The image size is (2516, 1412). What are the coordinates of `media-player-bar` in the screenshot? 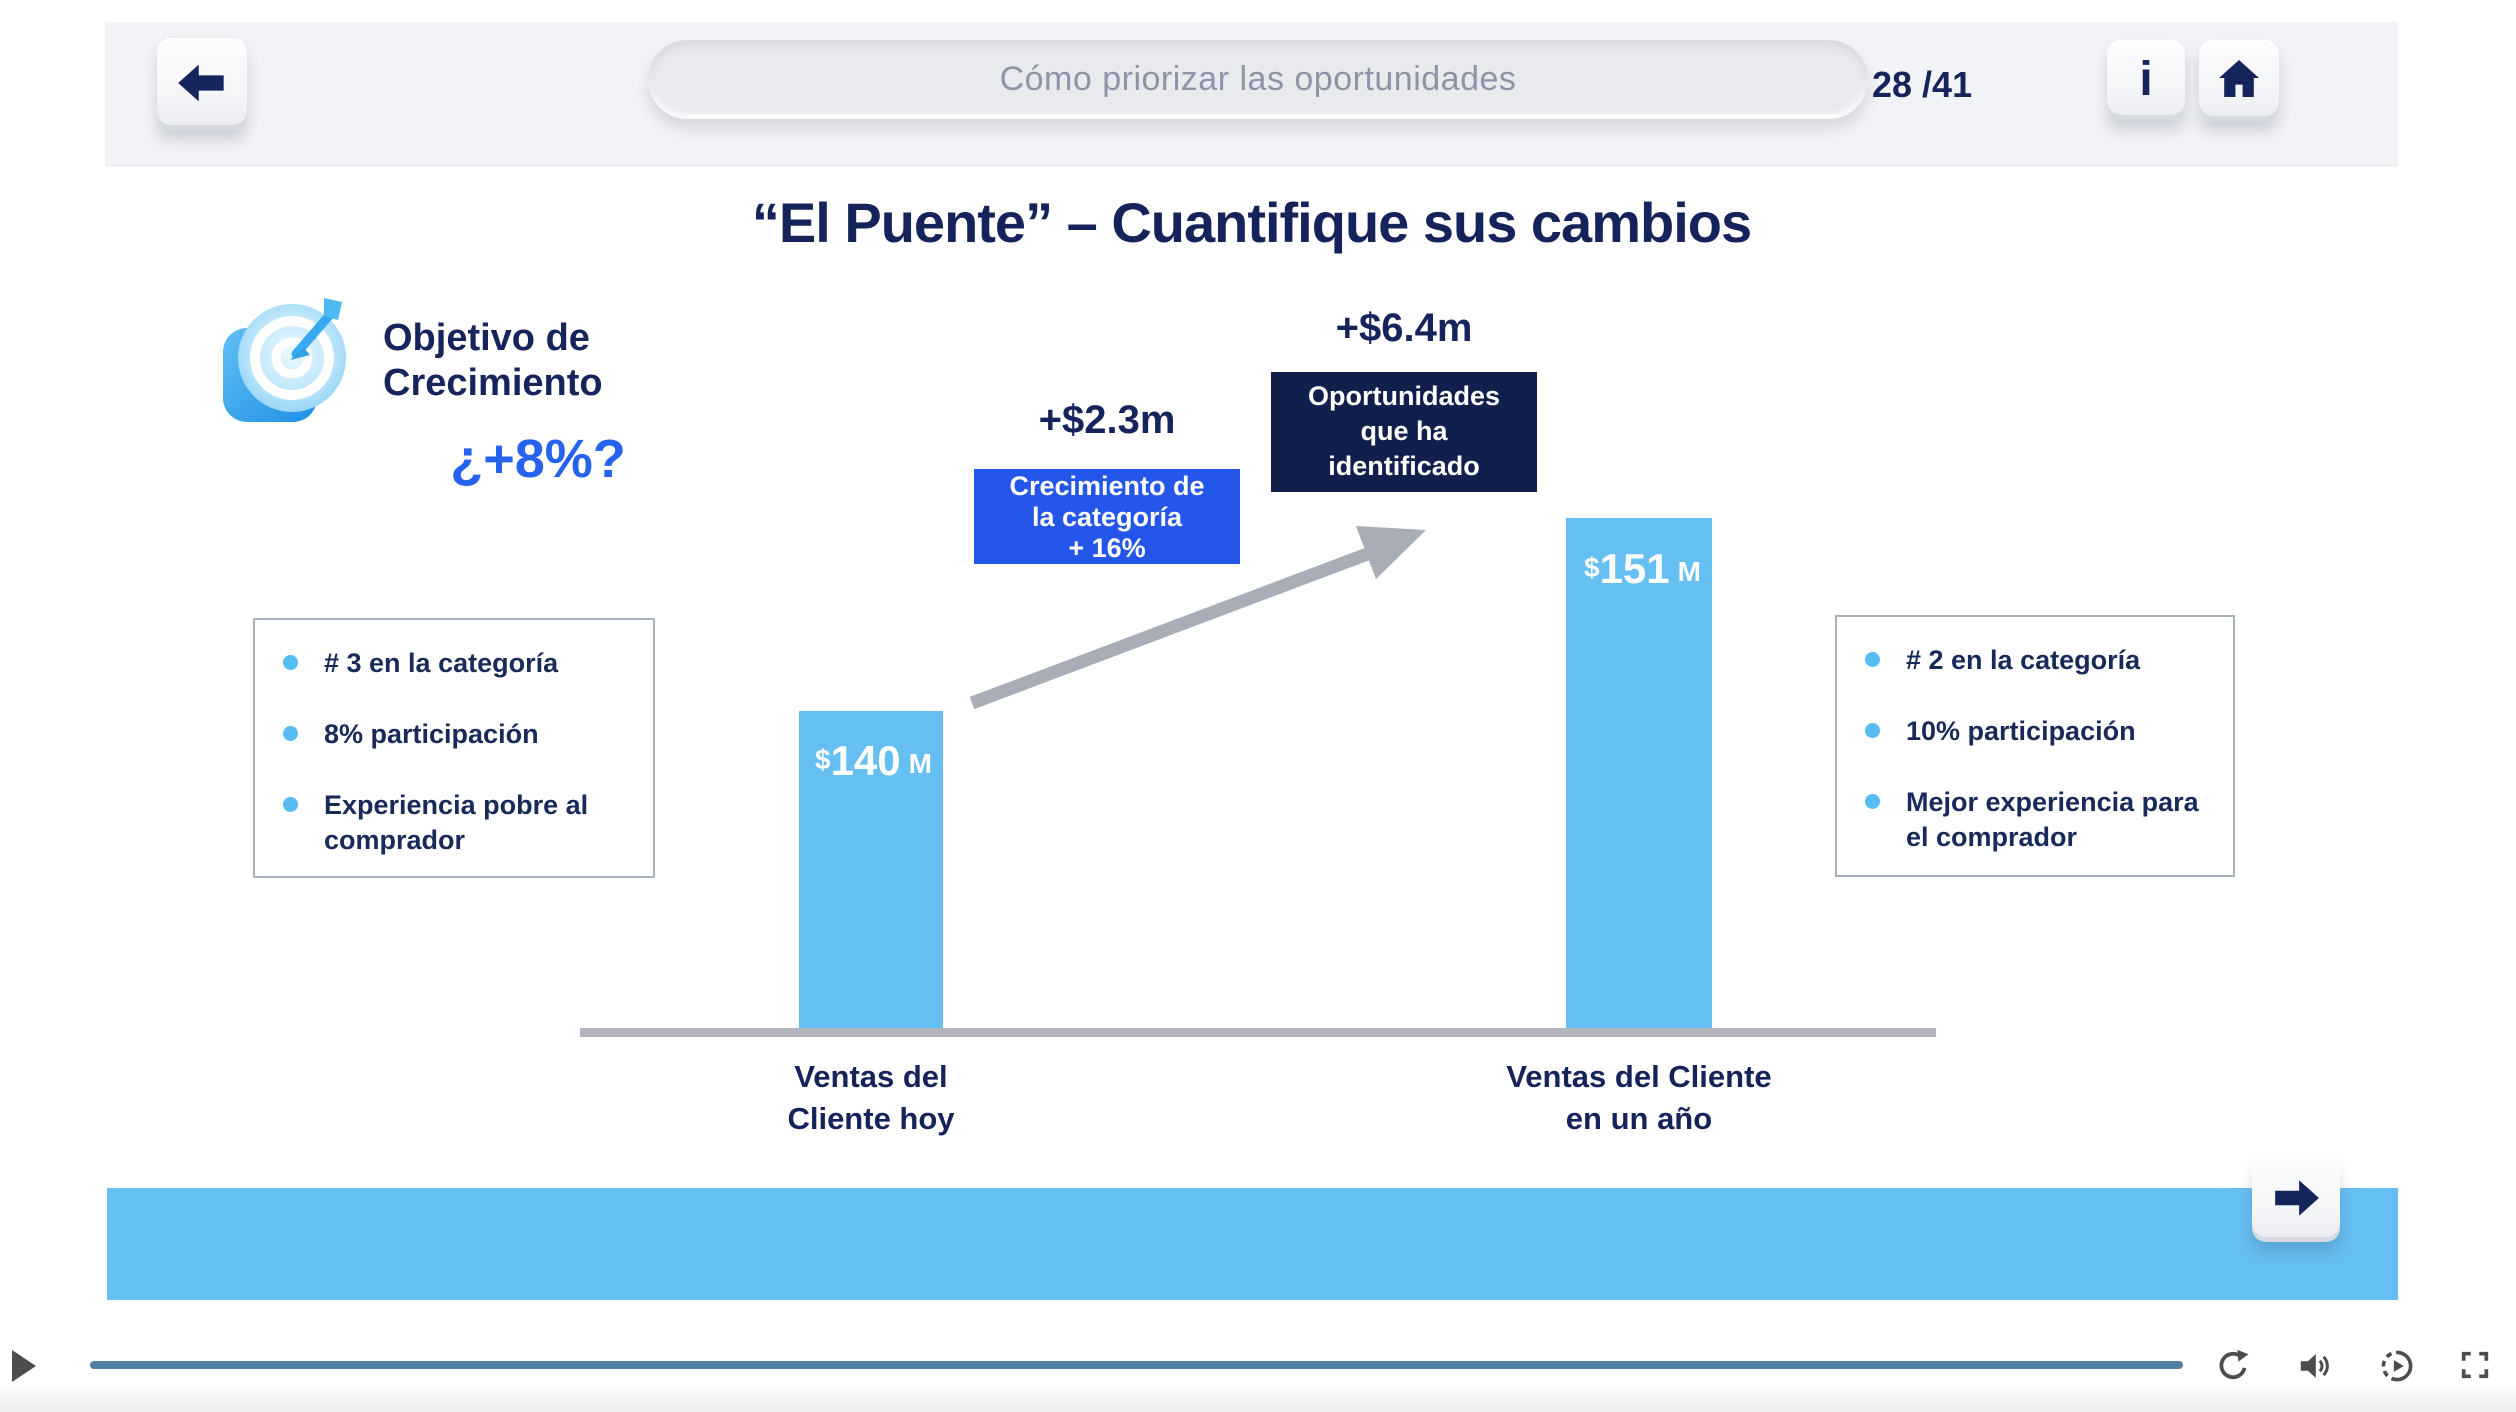 It's located at (1258, 1356).